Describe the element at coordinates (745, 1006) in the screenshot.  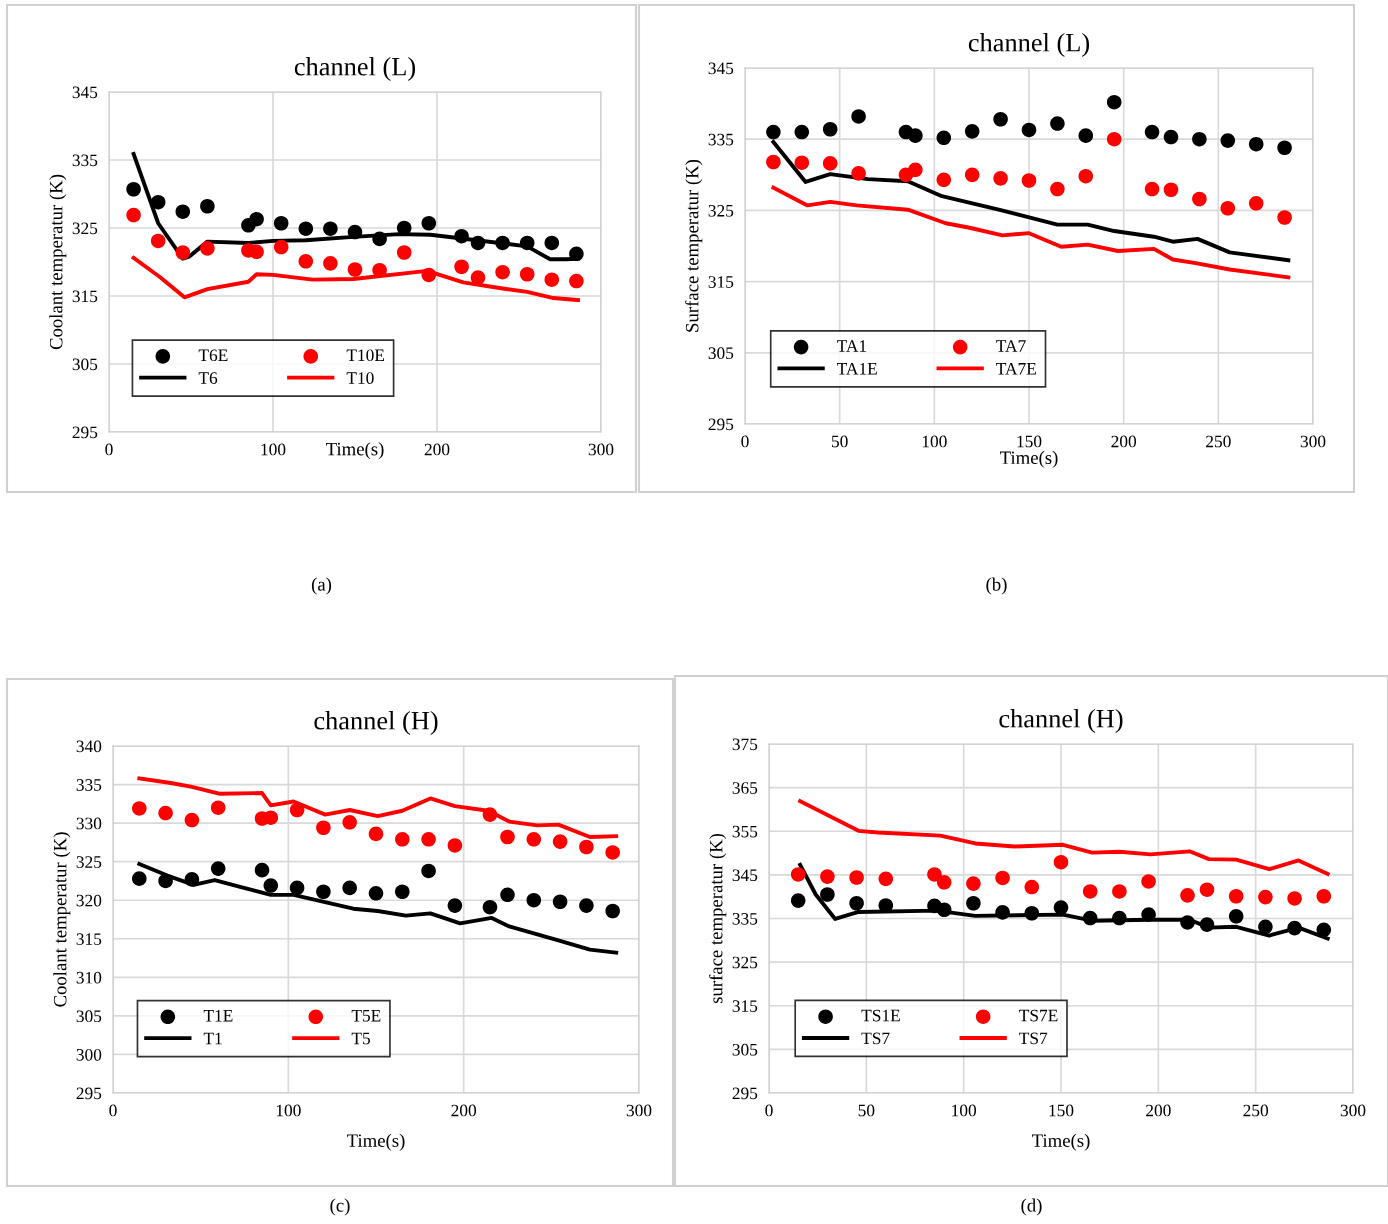
I see `y-tick-label: 315` at that location.